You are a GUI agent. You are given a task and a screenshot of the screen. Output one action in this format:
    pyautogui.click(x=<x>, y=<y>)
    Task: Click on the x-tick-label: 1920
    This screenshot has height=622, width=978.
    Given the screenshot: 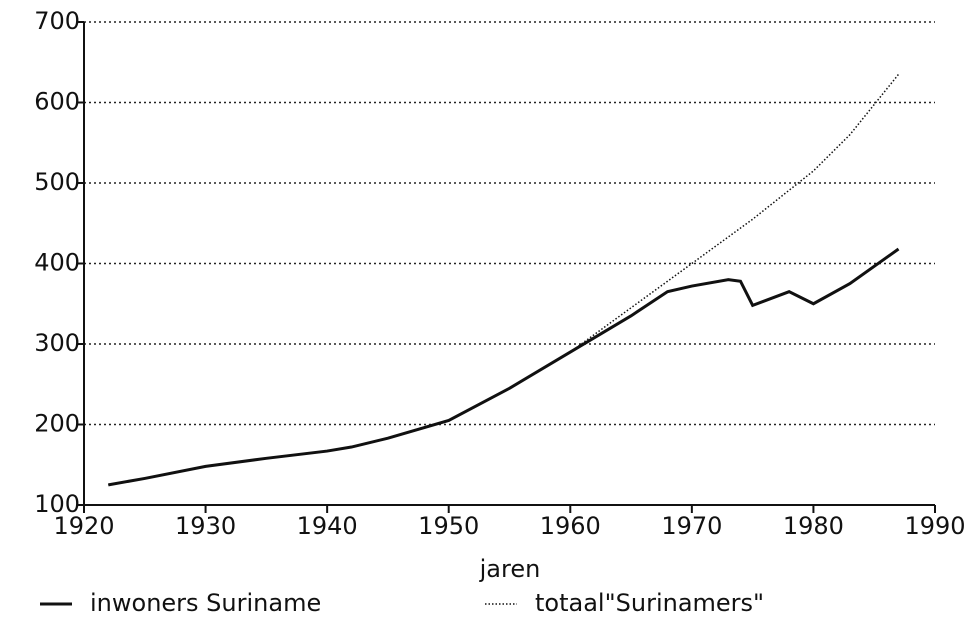 What is the action you would take?
    pyautogui.click(x=83, y=526)
    